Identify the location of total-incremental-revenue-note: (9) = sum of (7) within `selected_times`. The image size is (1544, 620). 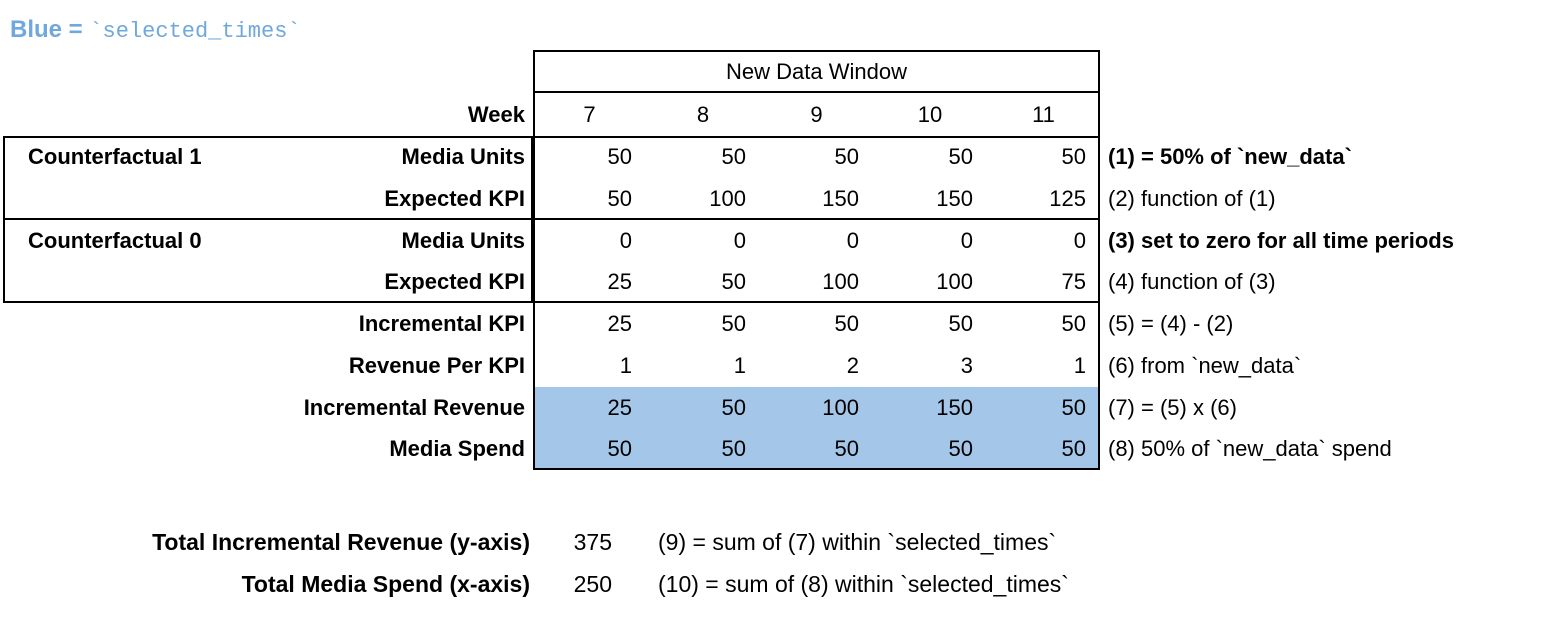
(857, 542).